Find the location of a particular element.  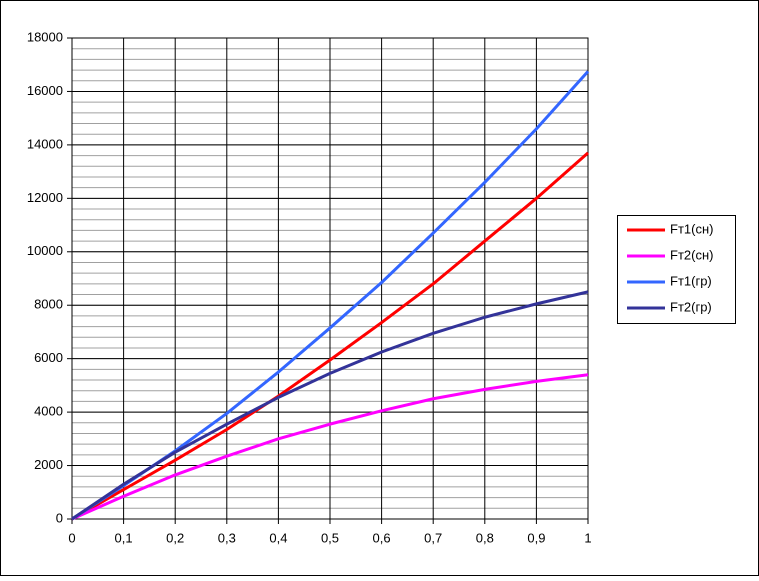

x-tick-label: 0,7 is located at coordinates (433, 537).